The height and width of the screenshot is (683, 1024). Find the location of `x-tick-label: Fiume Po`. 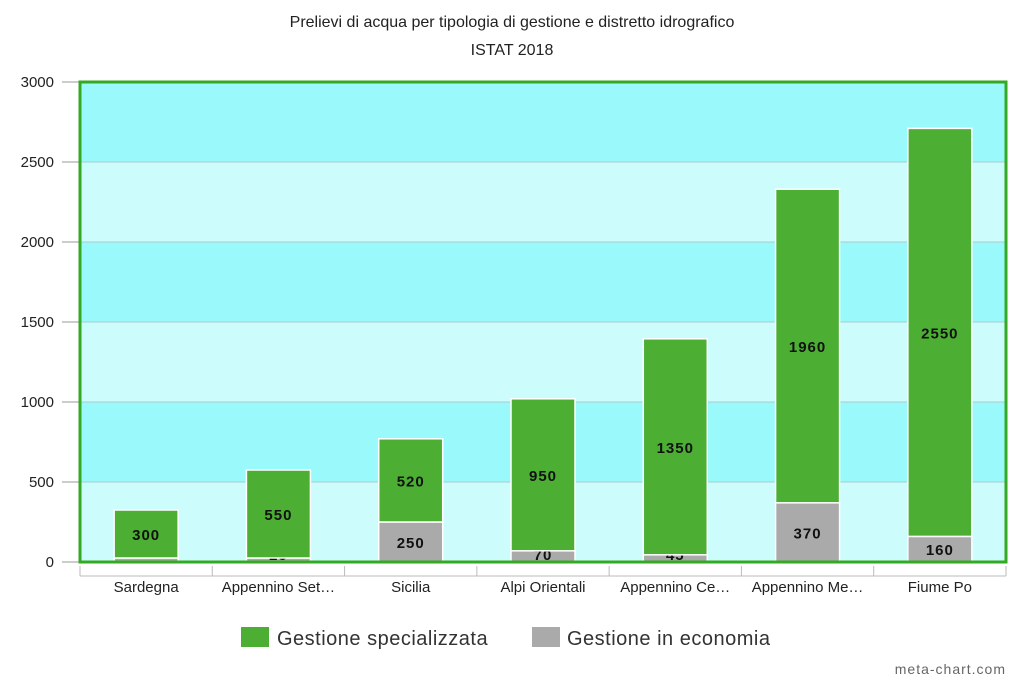

x-tick-label: Fiume Po is located at coordinates (940, 587).